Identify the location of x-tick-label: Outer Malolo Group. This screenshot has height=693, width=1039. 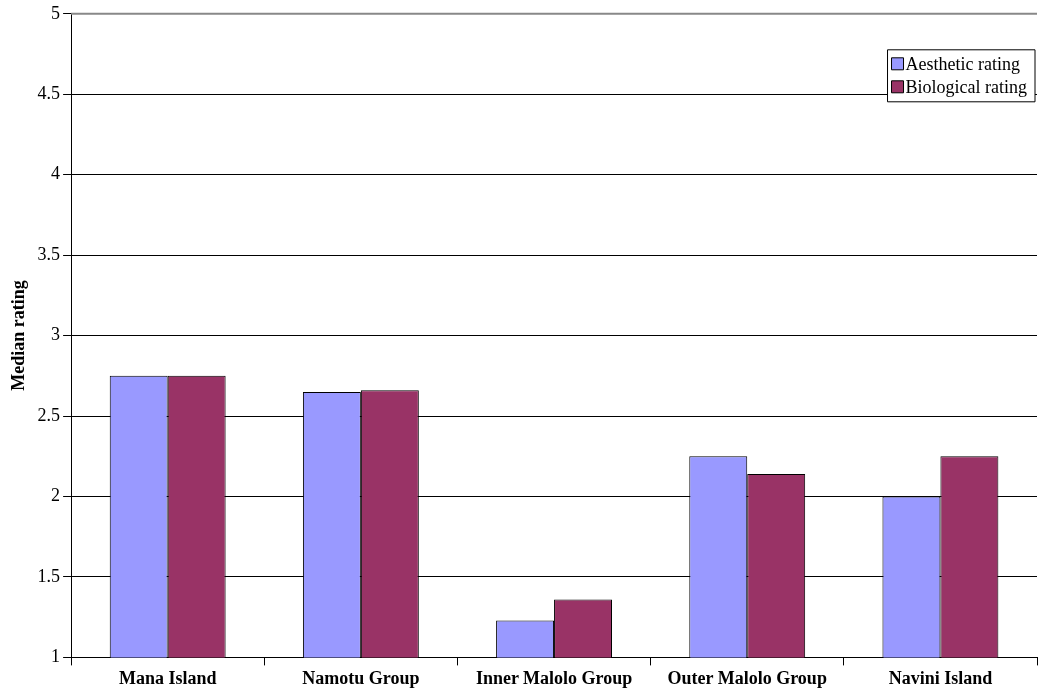
(747, 677).